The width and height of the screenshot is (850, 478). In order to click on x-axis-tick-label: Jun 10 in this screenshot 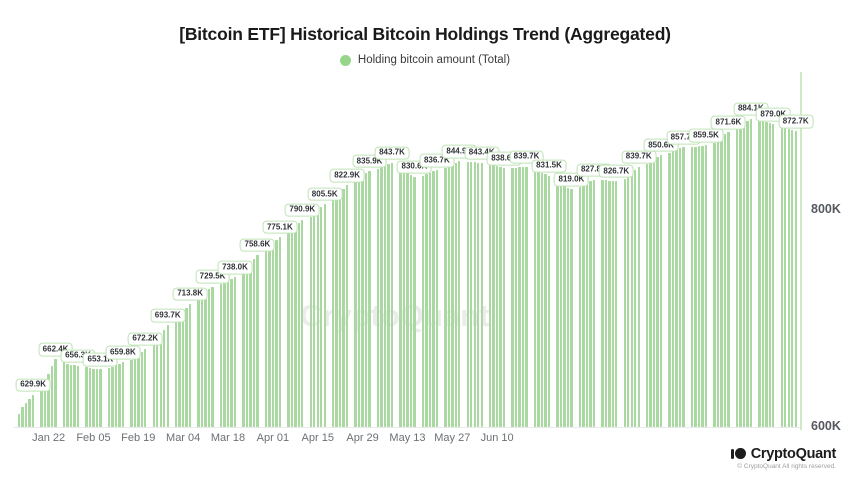, I will do `click(497, 438)`.